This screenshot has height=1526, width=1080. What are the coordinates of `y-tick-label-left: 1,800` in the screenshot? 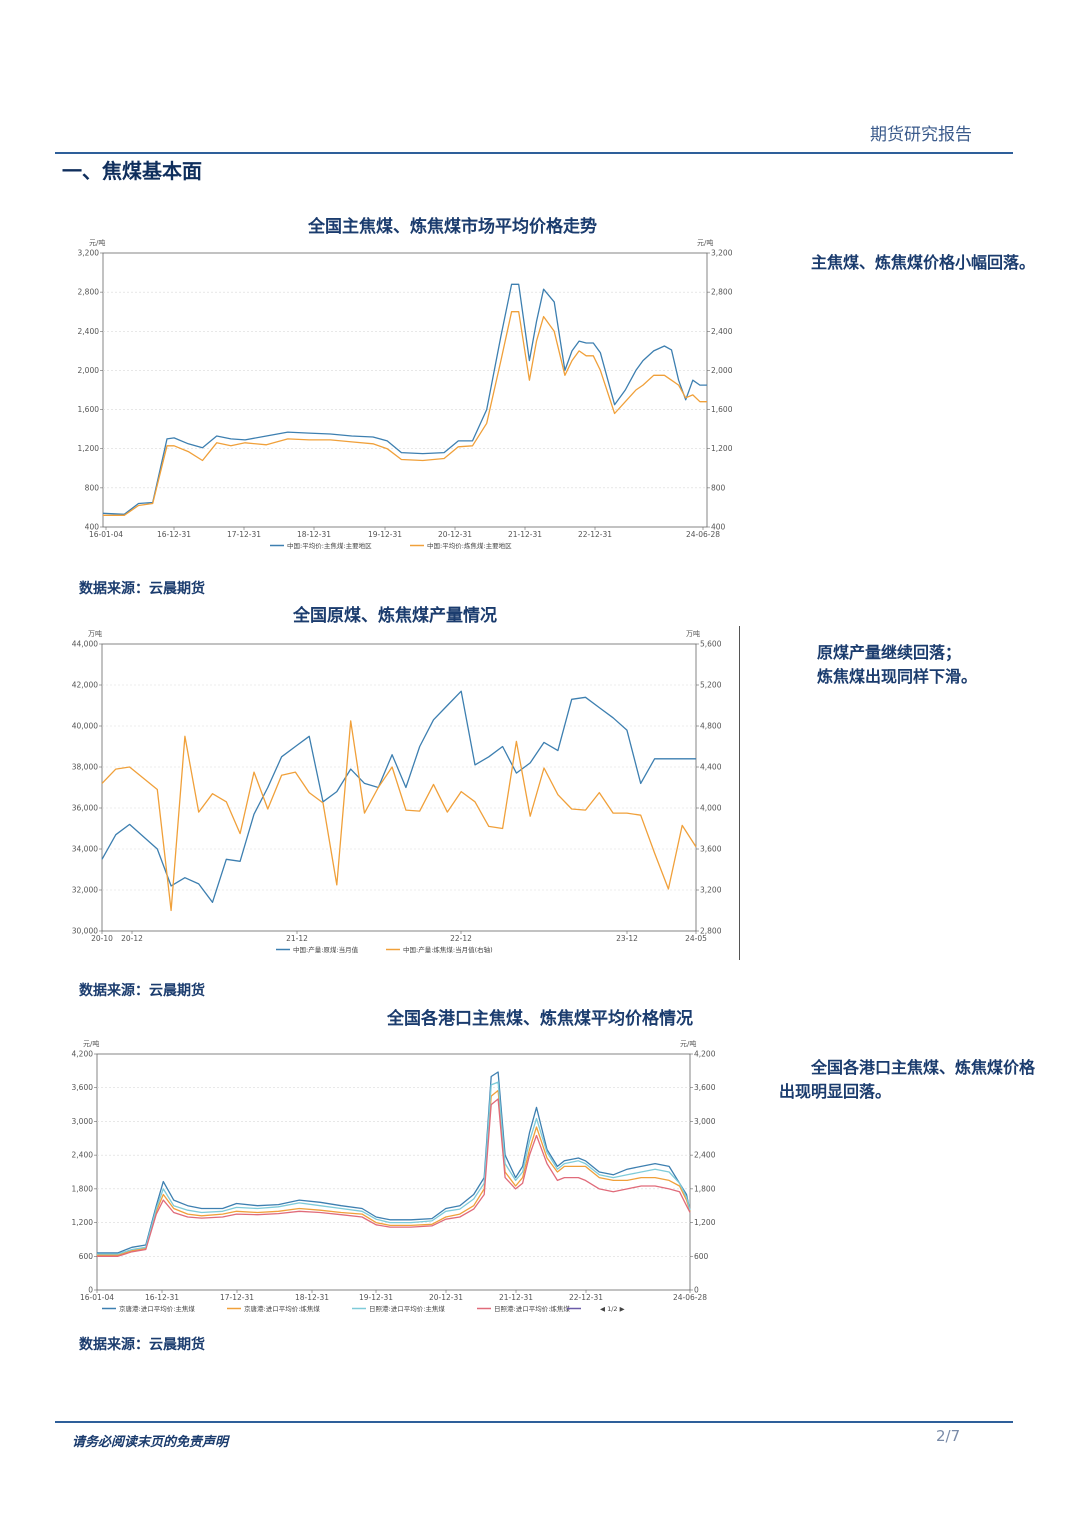 It's located at (83, 1188).